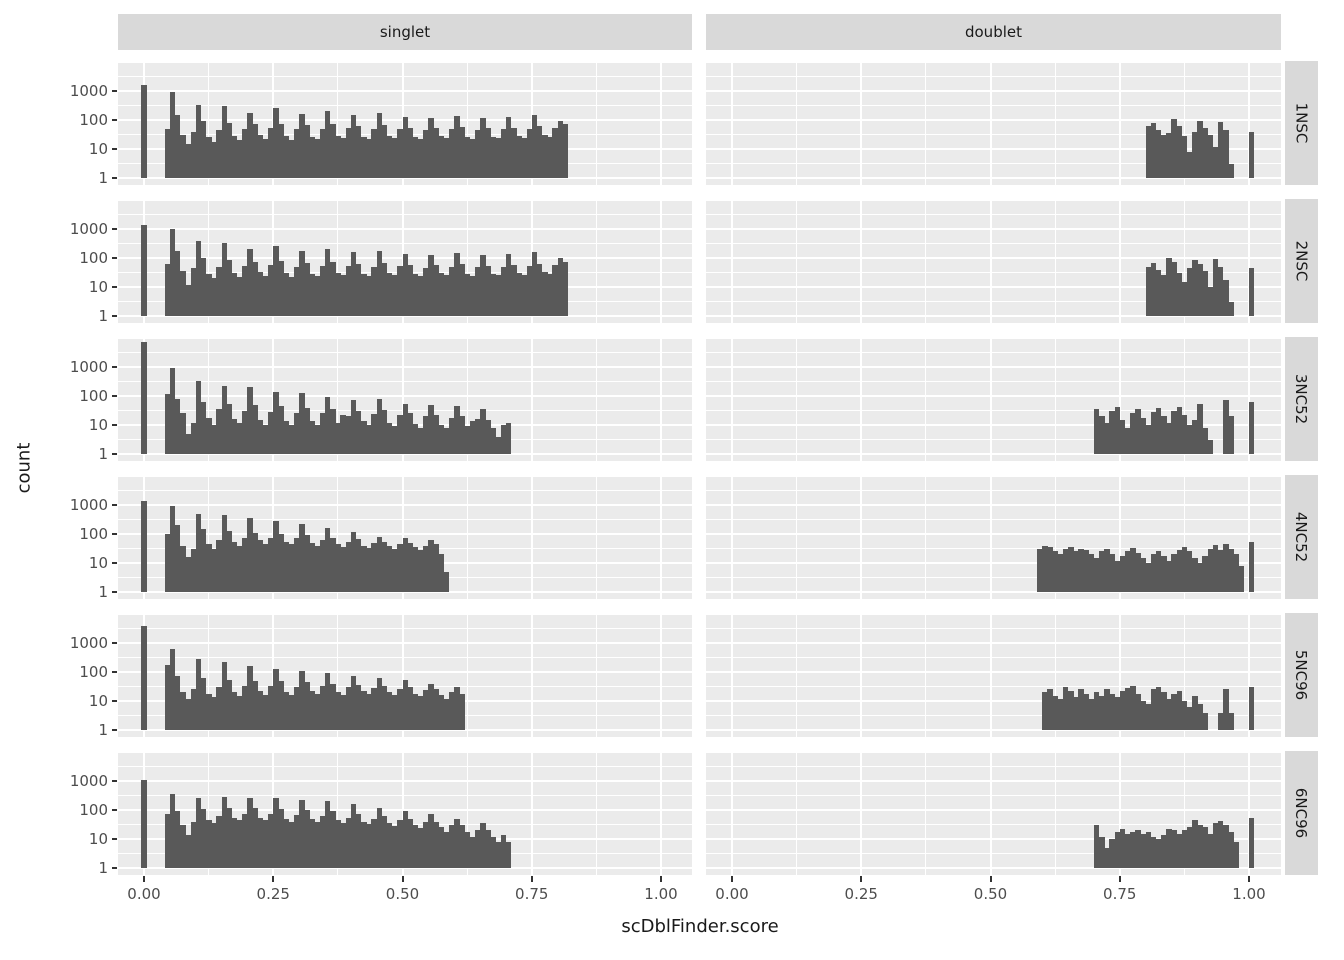 Image resolution: width=1344 pixels, height=960 pixels. Describe the element at coordinates (103, 316) in the screenshot. I see `y-tick-label: 1` at that location.